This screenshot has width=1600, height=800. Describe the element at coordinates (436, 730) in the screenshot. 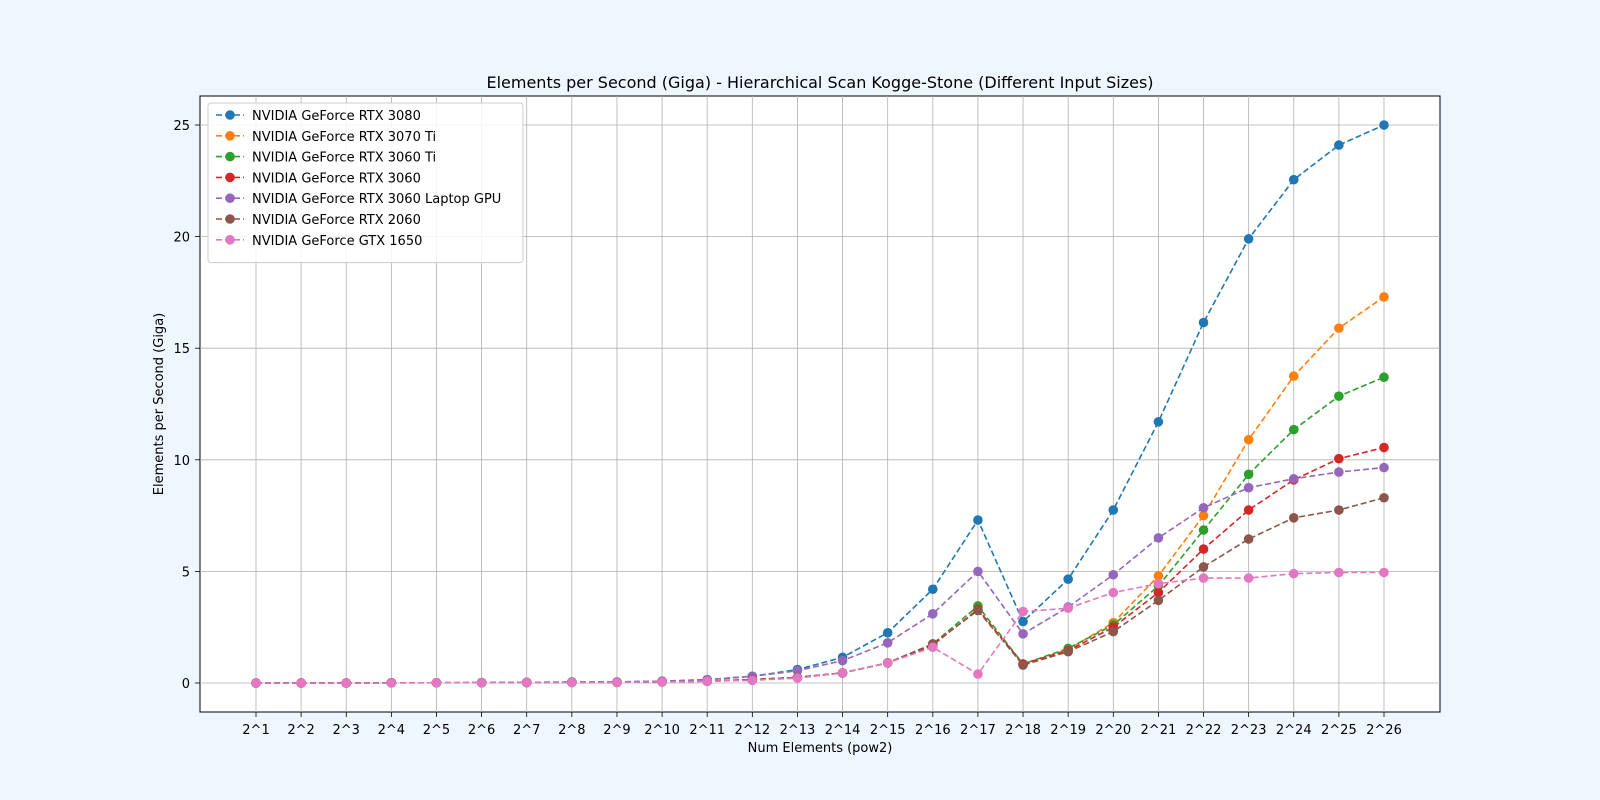

I see `x-tick-label: 2^5` at that location.